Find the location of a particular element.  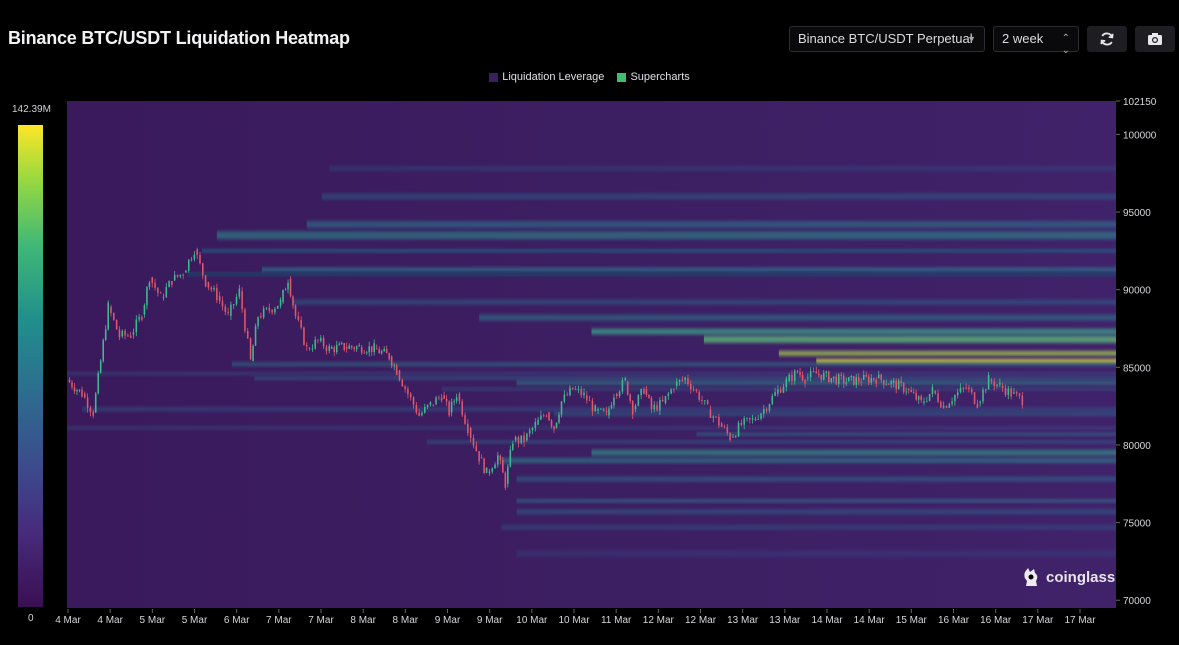

y-tick-label: 80000 is located at coordinates (1137, 446).